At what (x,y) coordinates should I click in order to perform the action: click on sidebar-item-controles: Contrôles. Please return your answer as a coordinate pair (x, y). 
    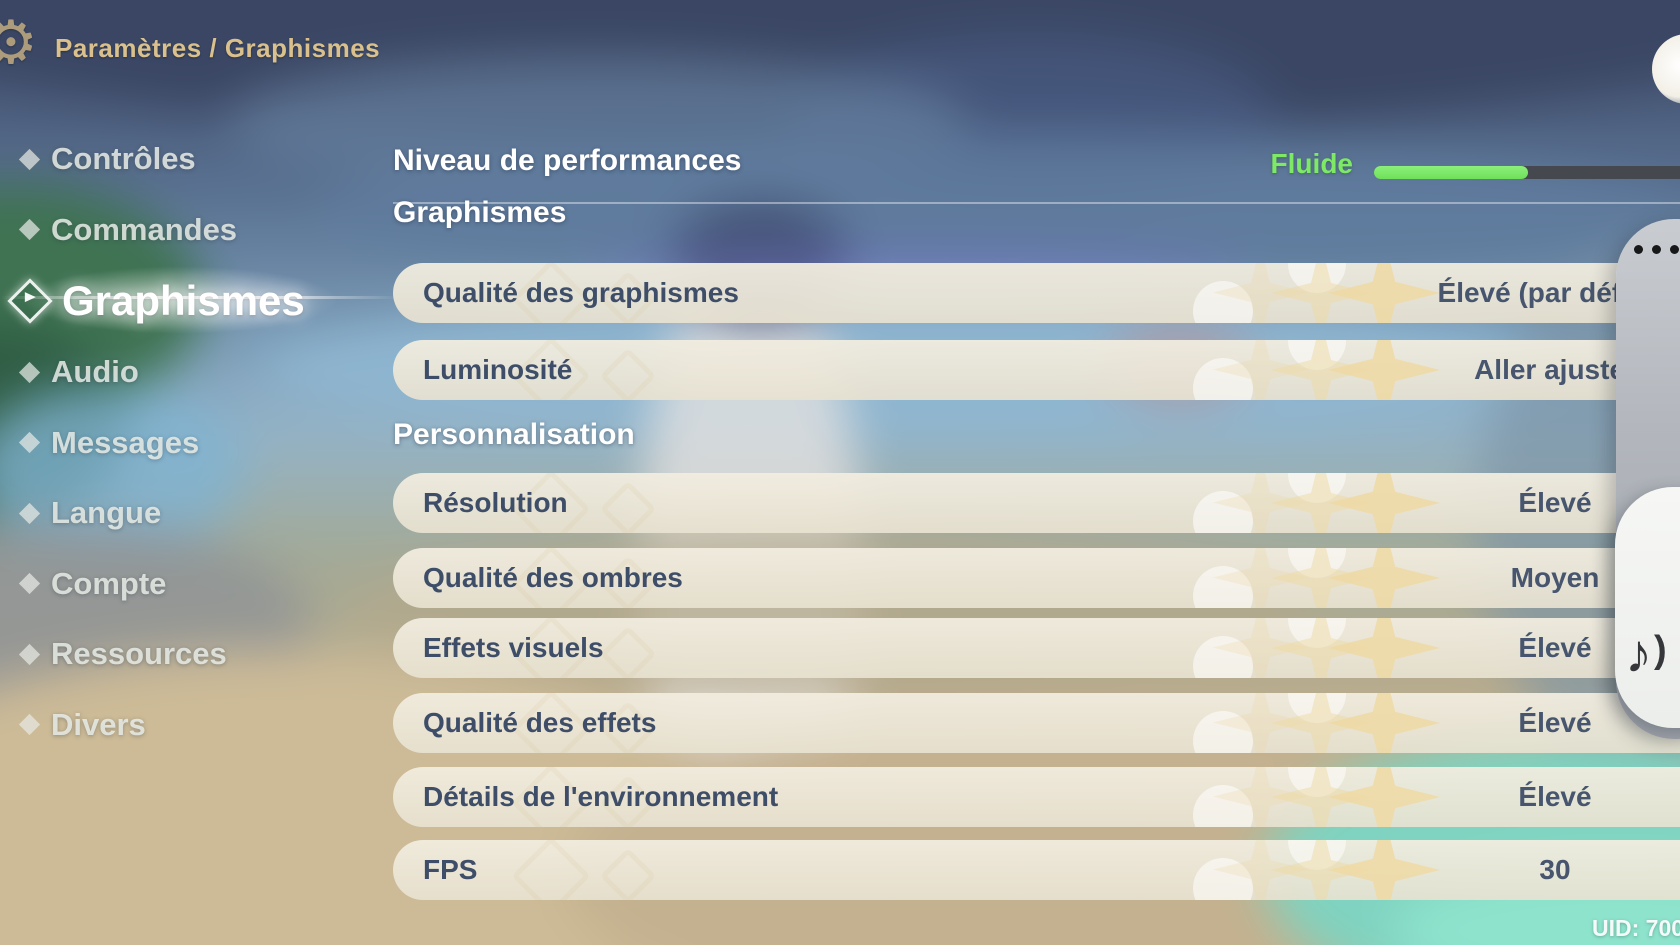
    Looking at the image, I should click on (190, 159).